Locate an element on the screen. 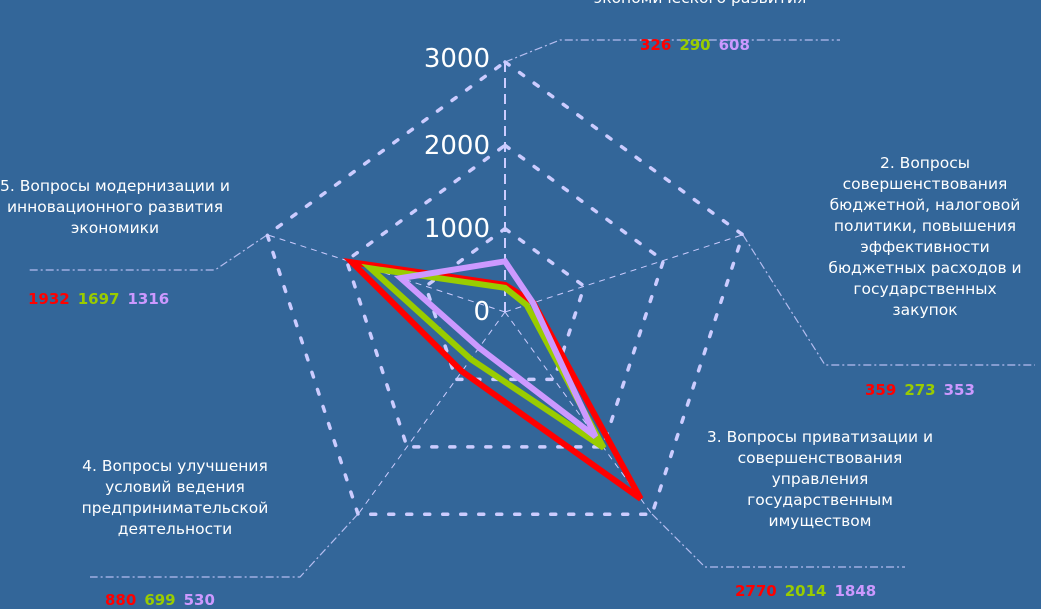  value-label: 326 is located at coordinates (656, 45).